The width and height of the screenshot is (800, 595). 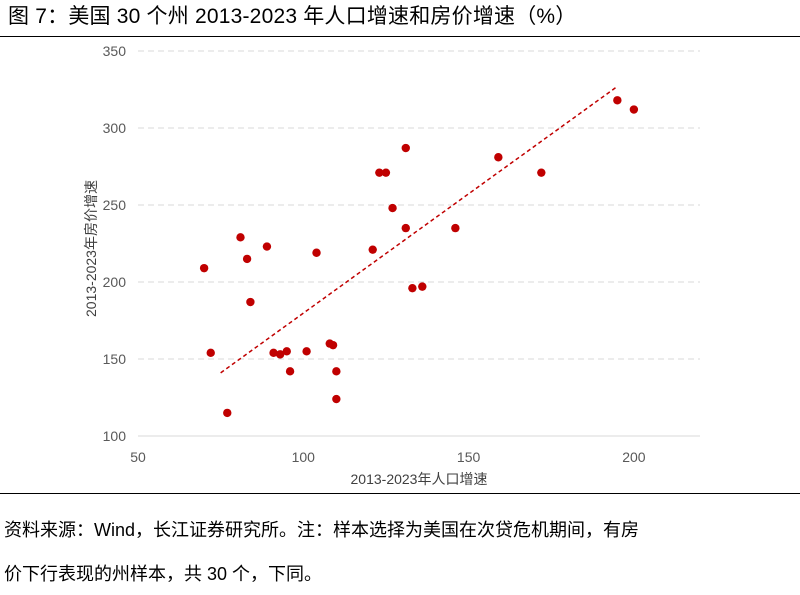 What do you see at coordinates (400, 493) in the screenshot?
I see `bottom-rule` at bounding box center [400, 493].